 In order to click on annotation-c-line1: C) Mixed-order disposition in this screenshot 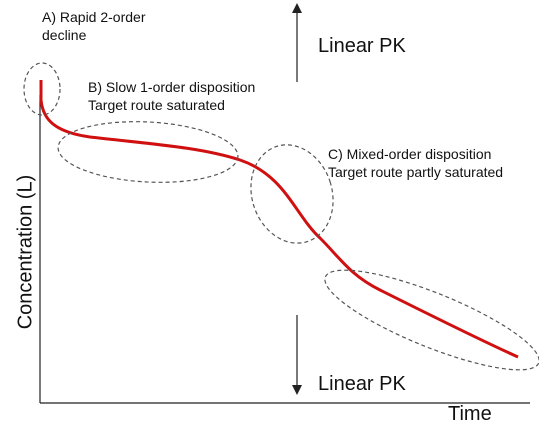, I will do `click(409, 154)`.